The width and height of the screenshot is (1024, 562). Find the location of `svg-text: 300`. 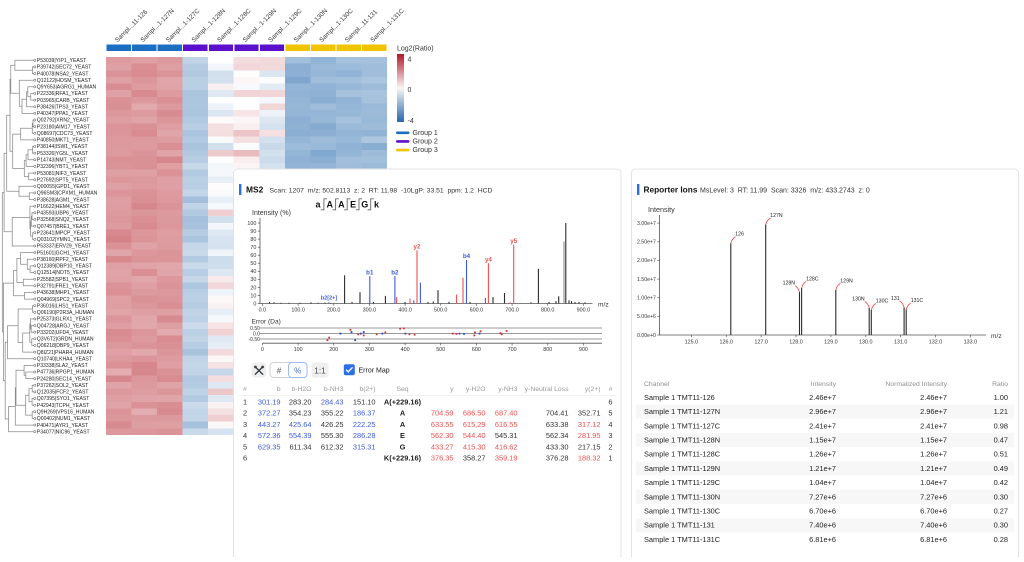

svg-text: 300 is located at coordinates (369, 350).